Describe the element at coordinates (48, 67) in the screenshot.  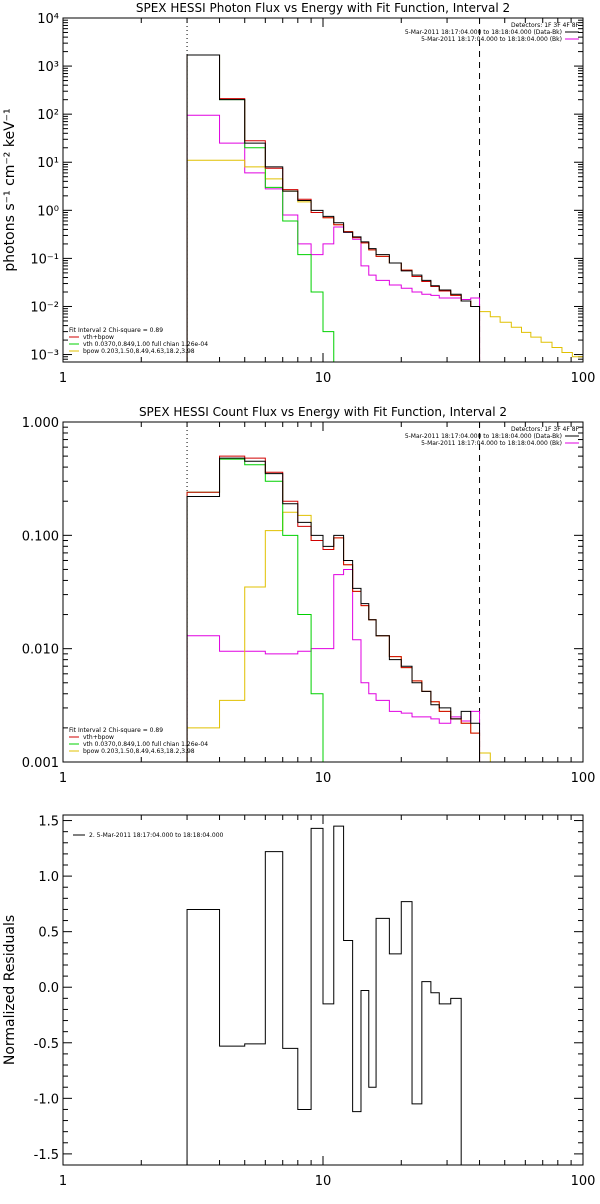
I see `y-tick-label: 10³` at that location.